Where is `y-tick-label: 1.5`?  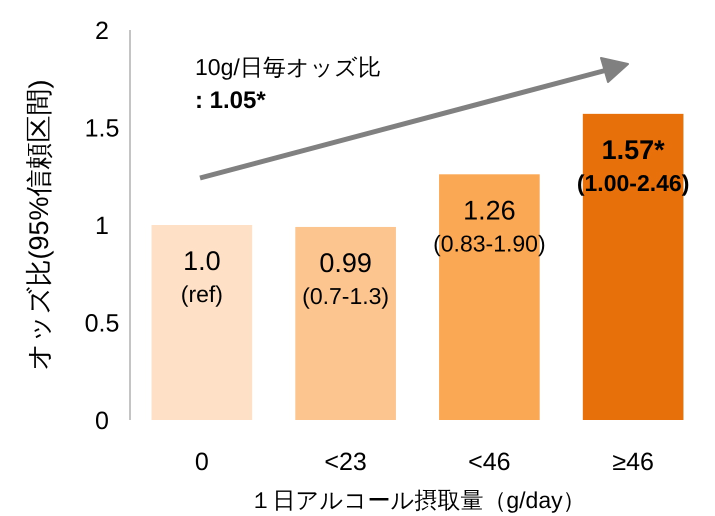
y-tick-label: 1.5 is located at coordinates (102, 128).